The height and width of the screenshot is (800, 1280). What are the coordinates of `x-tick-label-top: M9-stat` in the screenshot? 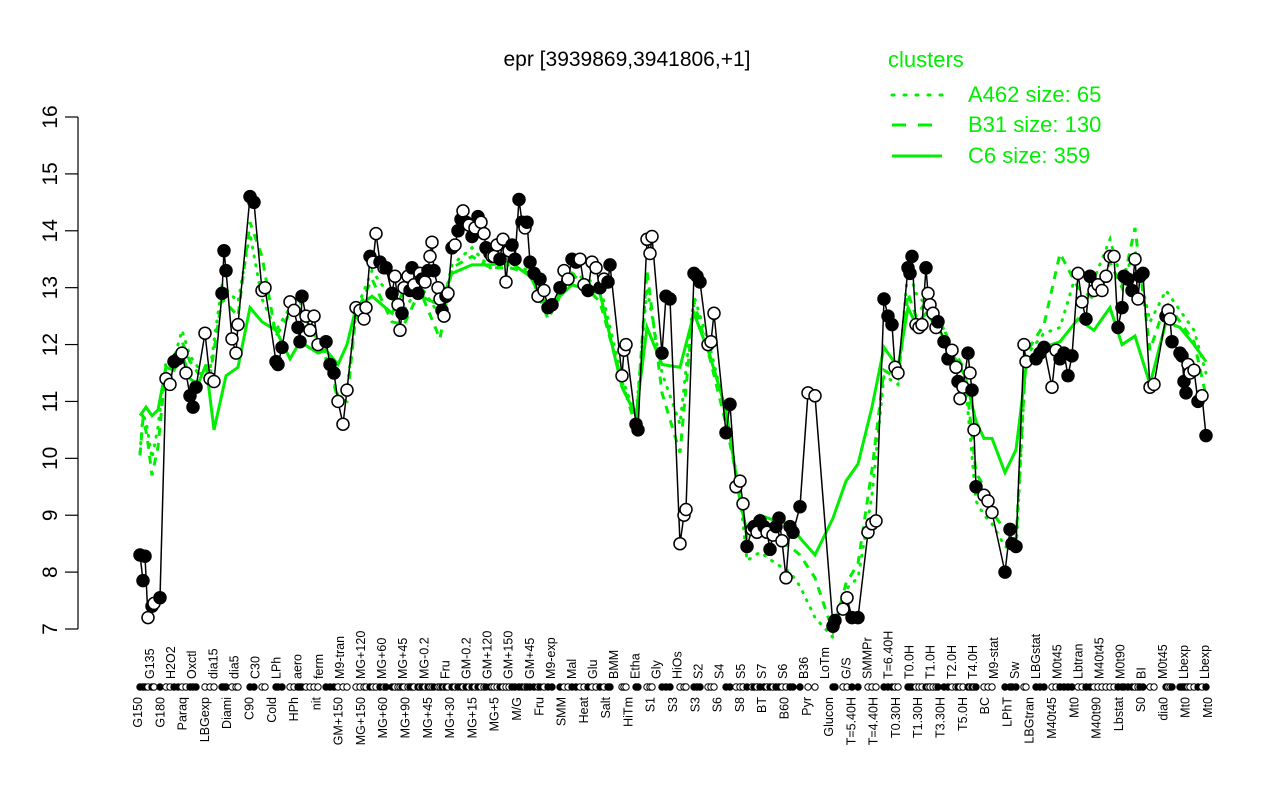 It's located at (994, 658).